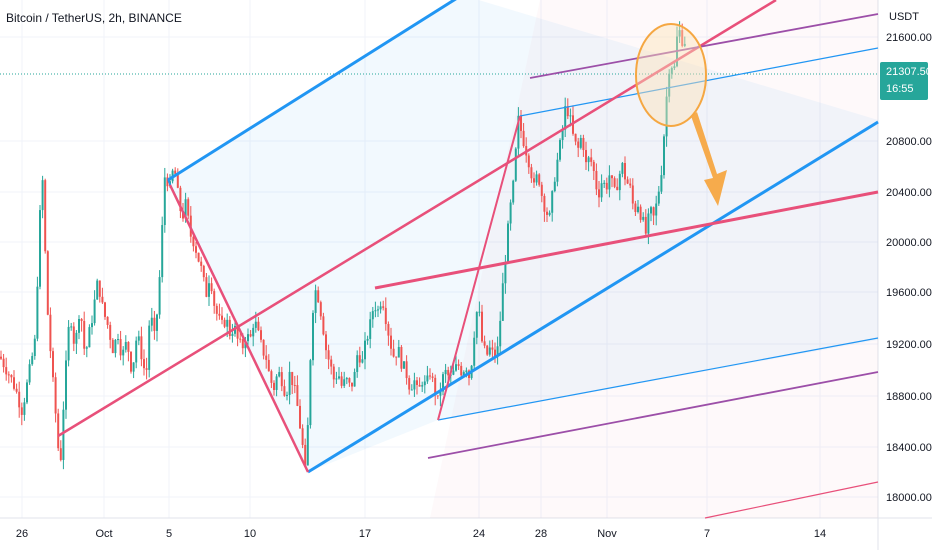  I want to click on down-arrow, so click(709, 159).